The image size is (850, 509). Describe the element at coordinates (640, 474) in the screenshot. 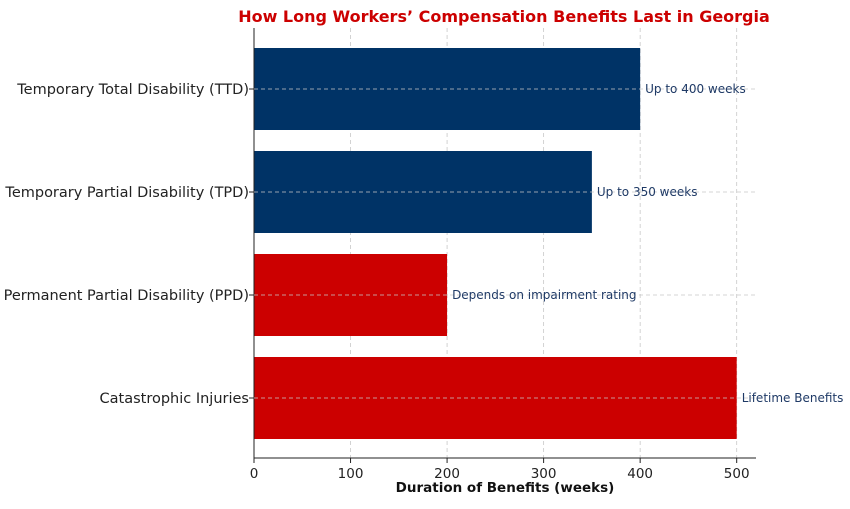

I see `x-tick-label: 400` at that location.